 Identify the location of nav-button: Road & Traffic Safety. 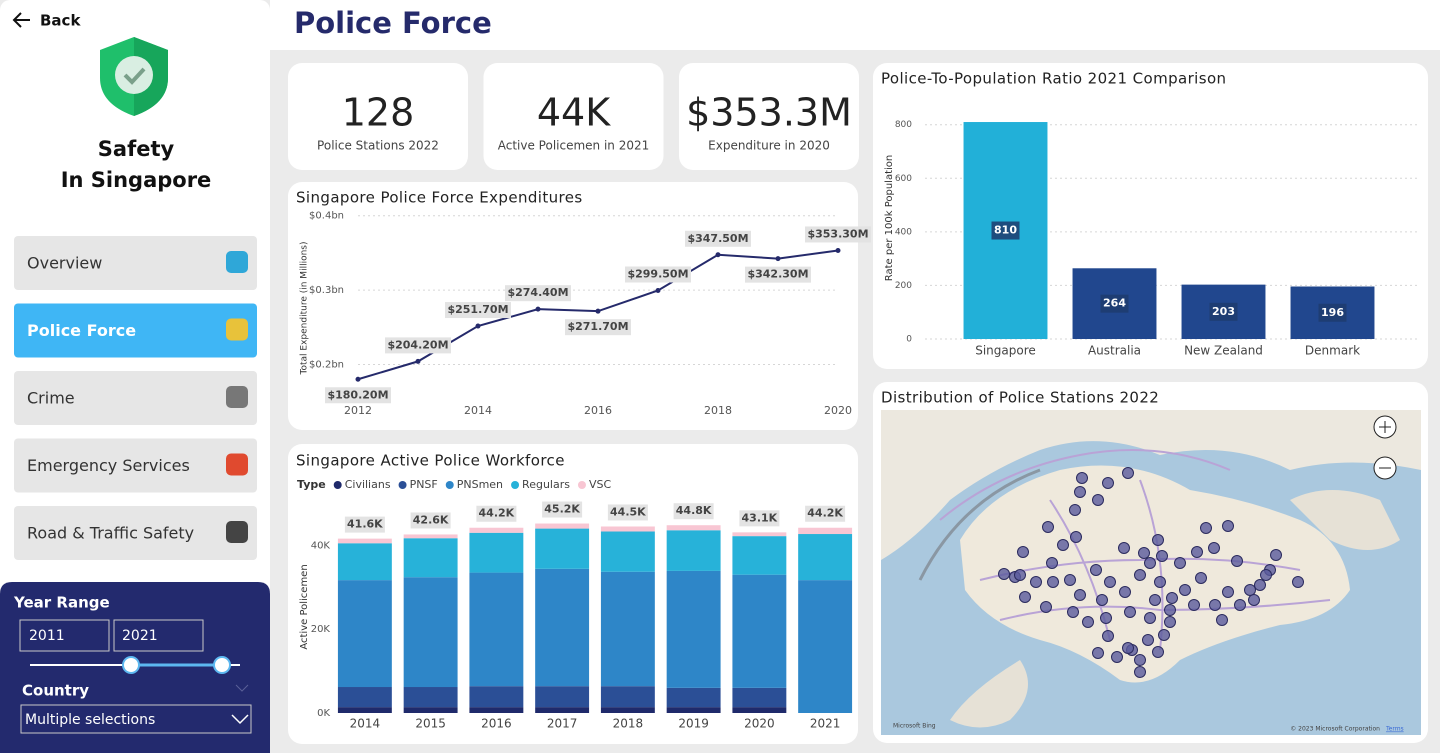
(135, 533).